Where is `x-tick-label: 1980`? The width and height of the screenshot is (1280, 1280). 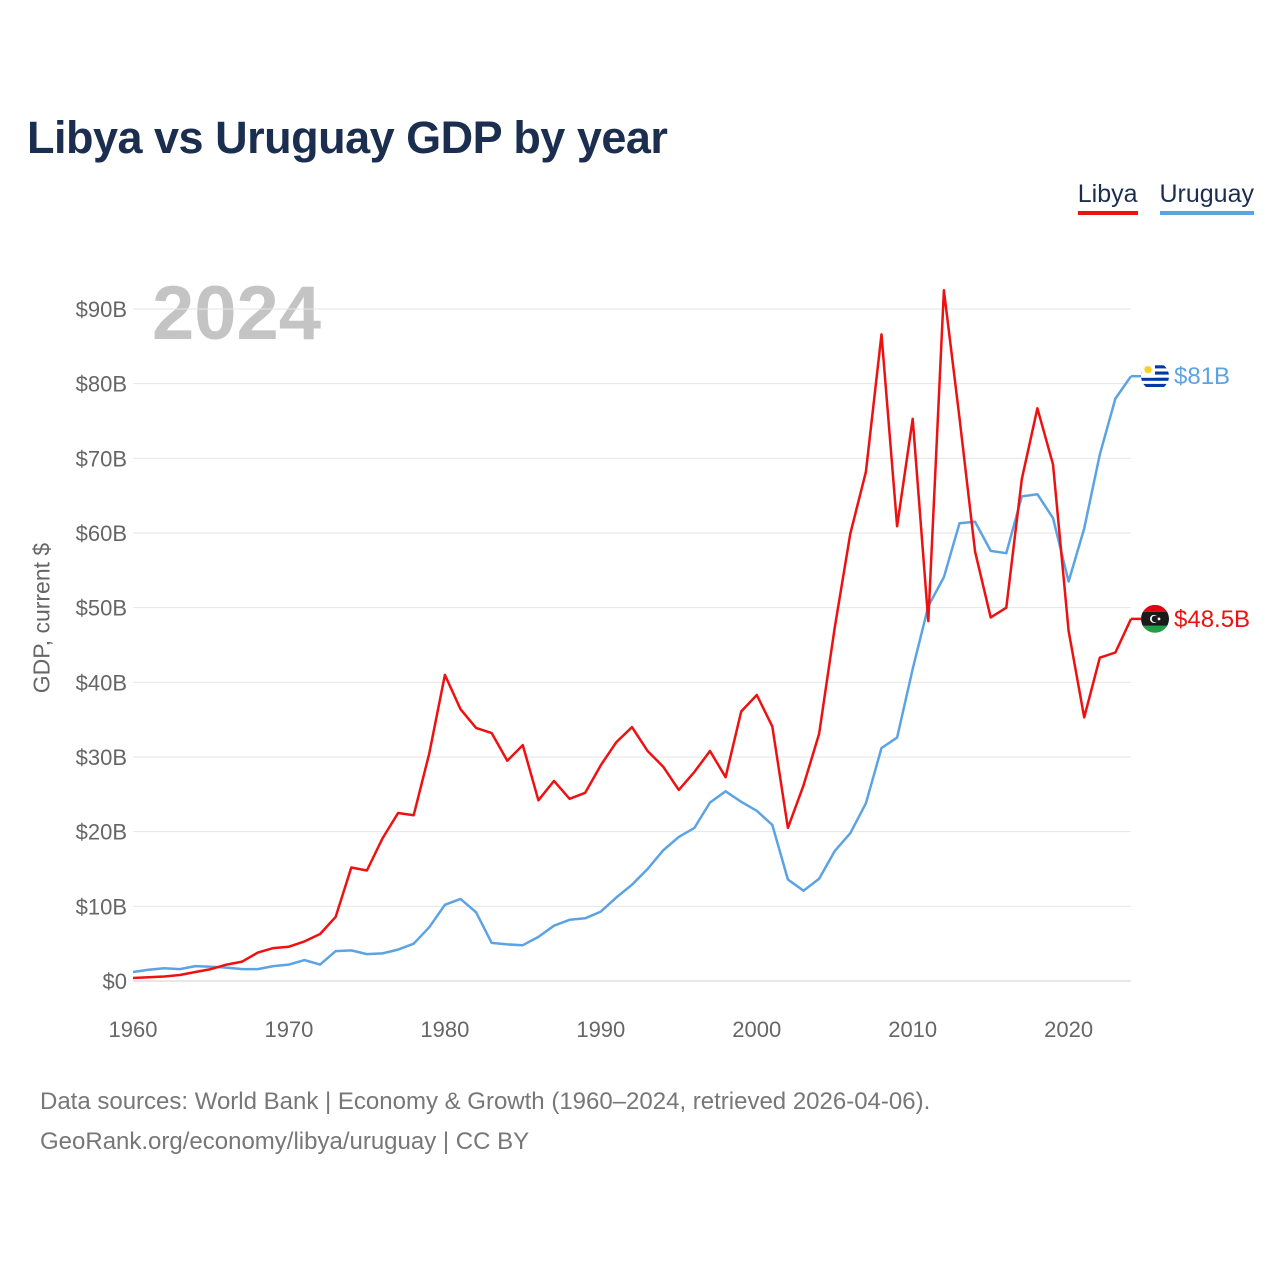
x-tick-label: 1980 is located at coordinates (444, 1029).